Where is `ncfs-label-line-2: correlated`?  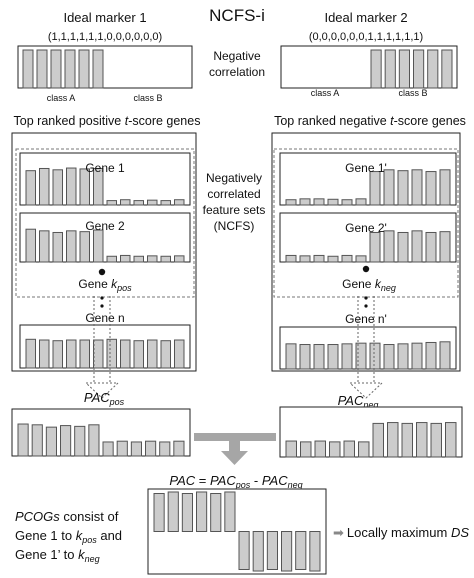
ncfs-label-line-2: correlated is located at coordinates (233, 194).